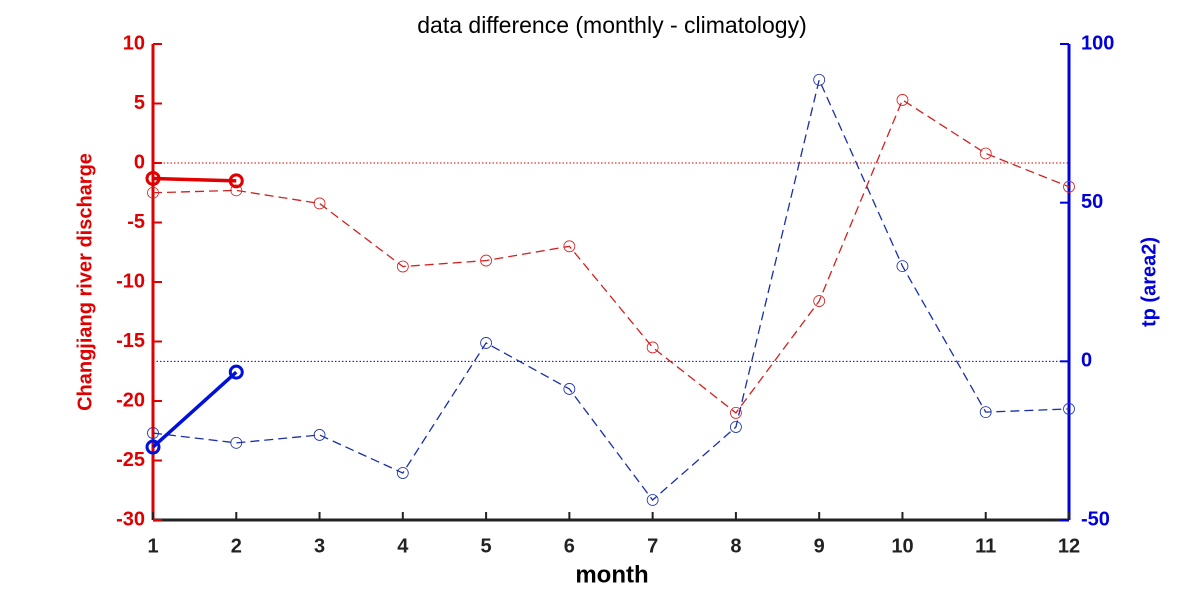 The width and height of the screenshot is (1182, 591). Describe the element at coordinates (1095, 519) in the screenshot. I see `y2-tick-label: -50` at that location.